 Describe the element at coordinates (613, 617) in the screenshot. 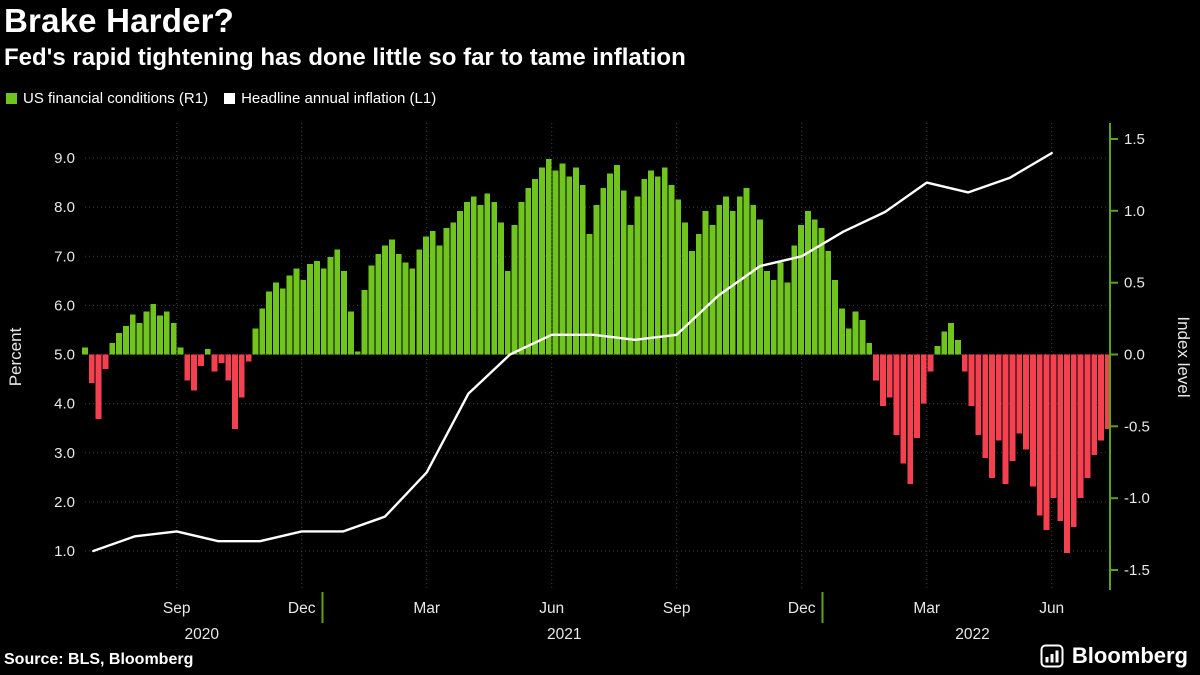

I see `x-axis-labels: Sep Dec Mar Jun Sep Dec Mar Jun 2020 2021 2022` at that location.